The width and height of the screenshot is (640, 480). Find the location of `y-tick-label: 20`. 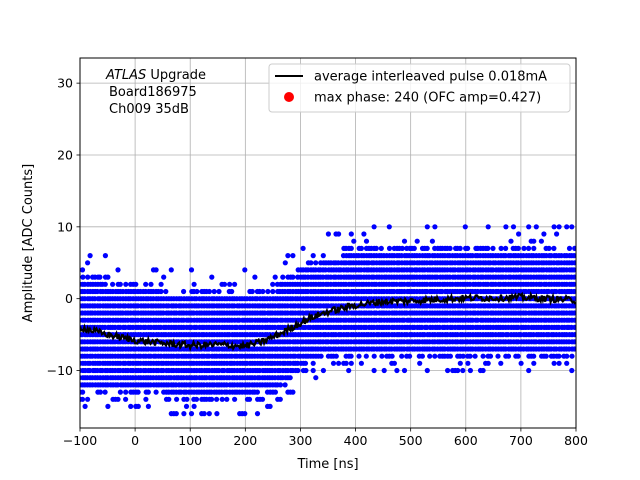

y-tick-label: 20 is located at coordinates (65, 154).